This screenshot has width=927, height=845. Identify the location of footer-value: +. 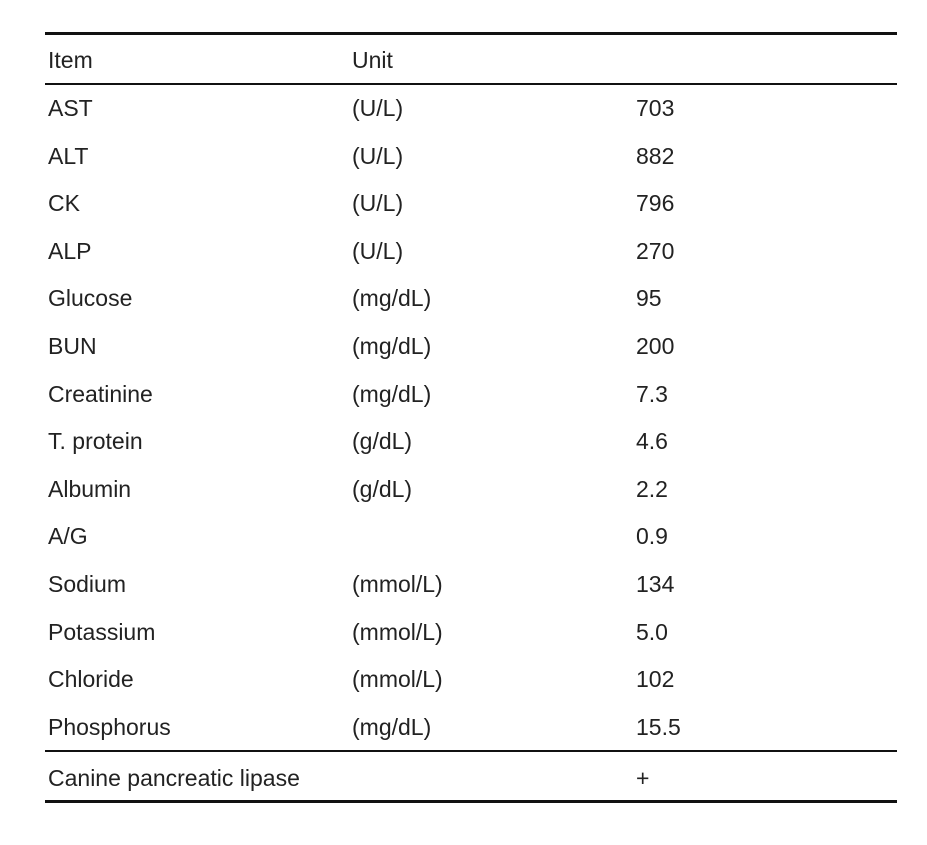
(643, 778).